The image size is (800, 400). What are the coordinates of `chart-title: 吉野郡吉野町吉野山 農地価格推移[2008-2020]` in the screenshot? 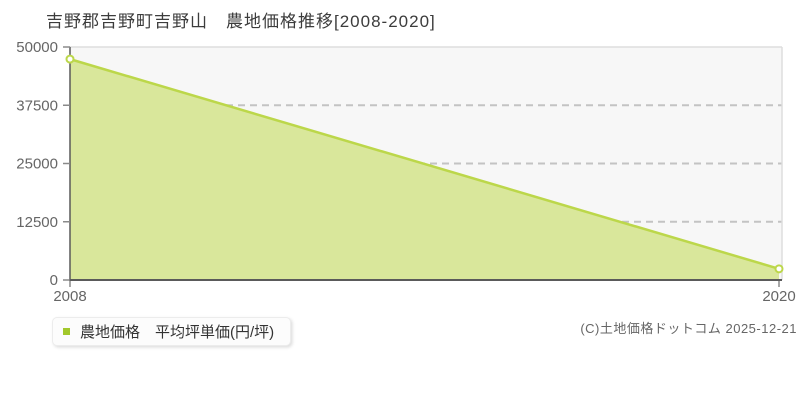 It's located at (241, 21).